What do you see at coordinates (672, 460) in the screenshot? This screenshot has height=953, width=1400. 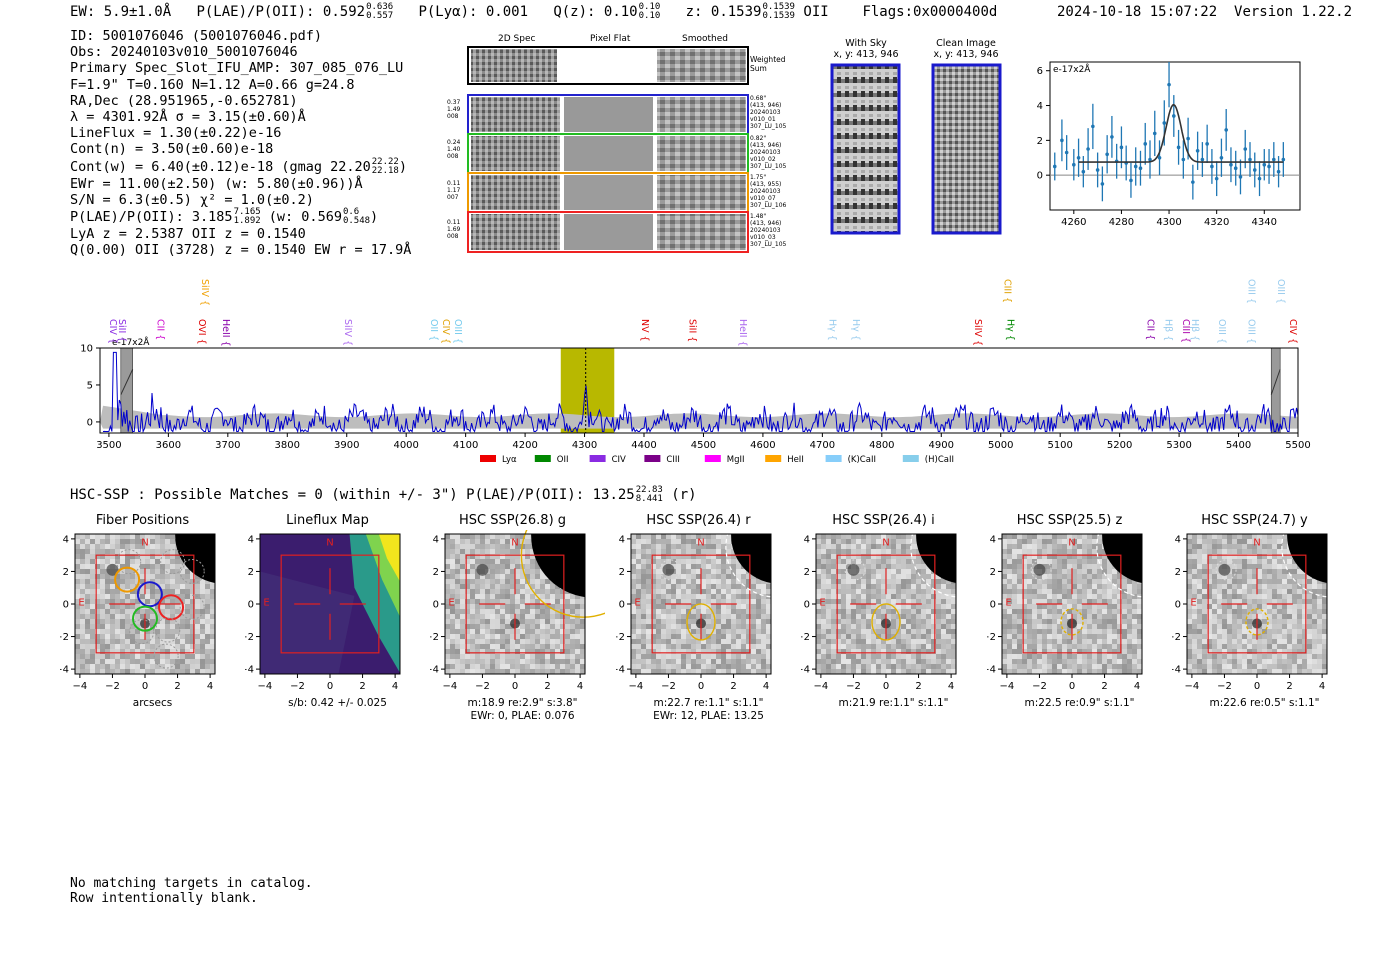 I see `legend-label: CIII` at bounding box center [672, 460].